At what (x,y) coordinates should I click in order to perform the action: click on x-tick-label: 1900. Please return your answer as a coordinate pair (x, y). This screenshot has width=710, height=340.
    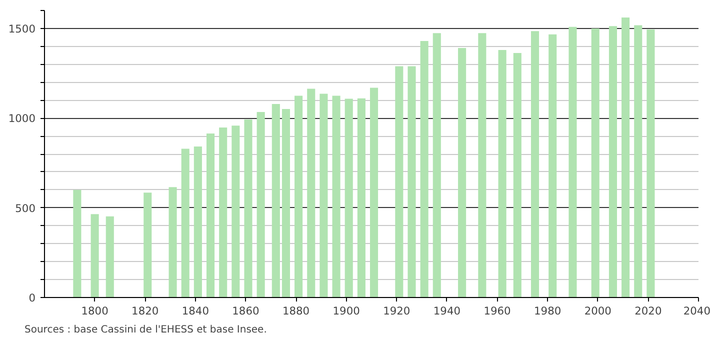
    Looking at the image, I should click on (346, 311).